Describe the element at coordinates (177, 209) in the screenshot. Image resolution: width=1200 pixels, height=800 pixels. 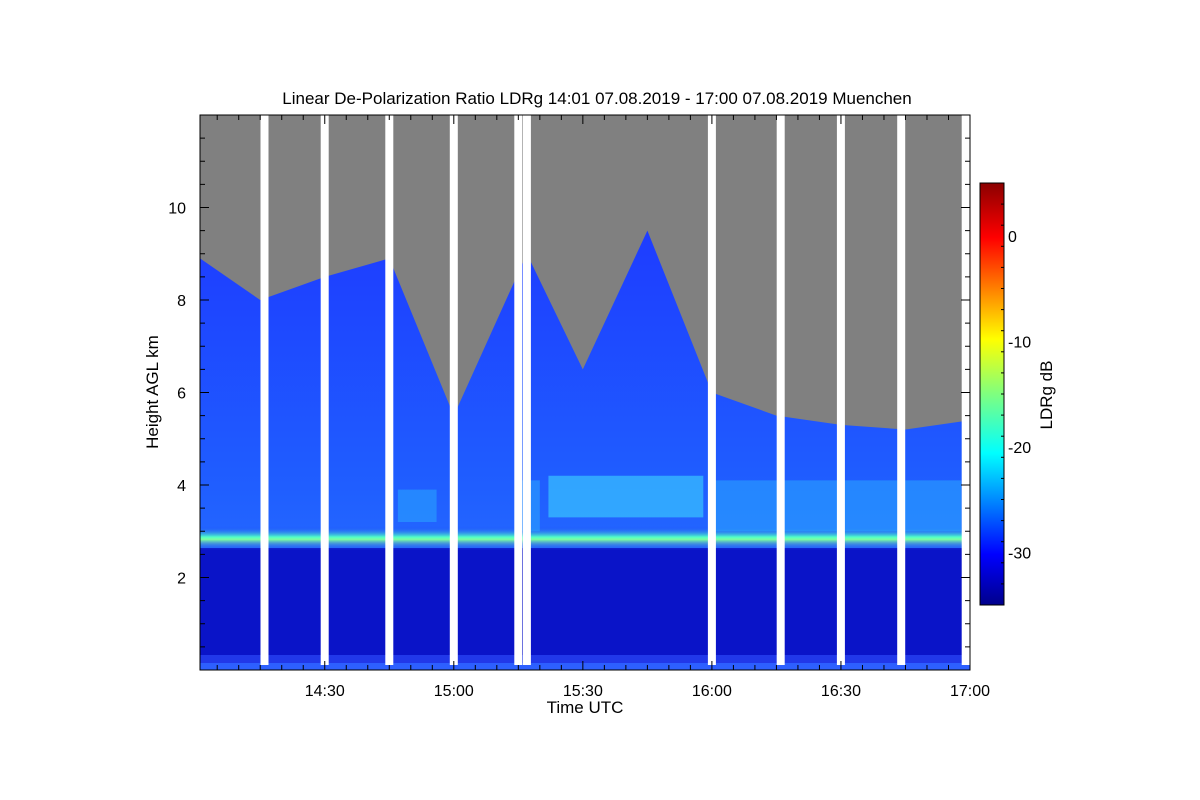
I see `y-tick-label: 10` at that location.